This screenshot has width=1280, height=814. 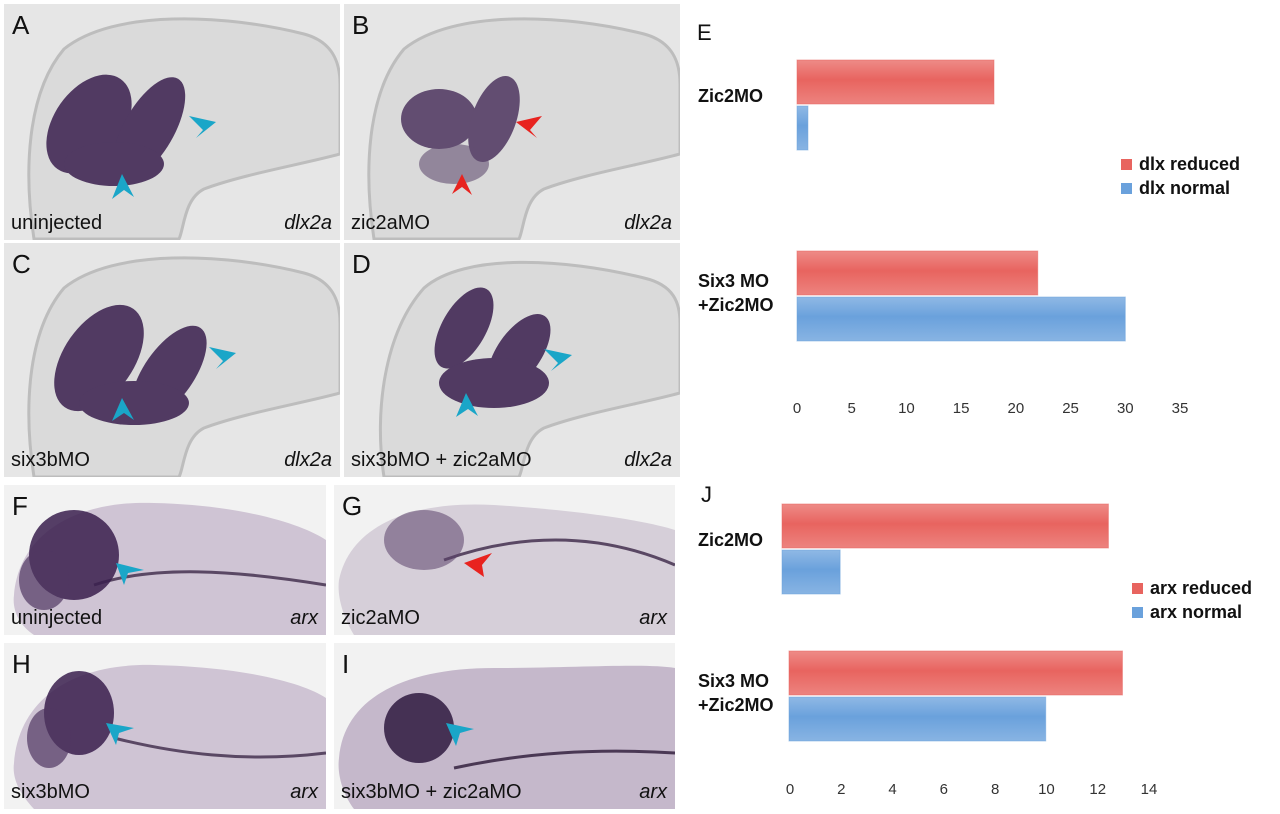 What do you see at coordinates (961, 408) in the screenshot?
I see `tick-label: 15` at bounding box center [961, 408].